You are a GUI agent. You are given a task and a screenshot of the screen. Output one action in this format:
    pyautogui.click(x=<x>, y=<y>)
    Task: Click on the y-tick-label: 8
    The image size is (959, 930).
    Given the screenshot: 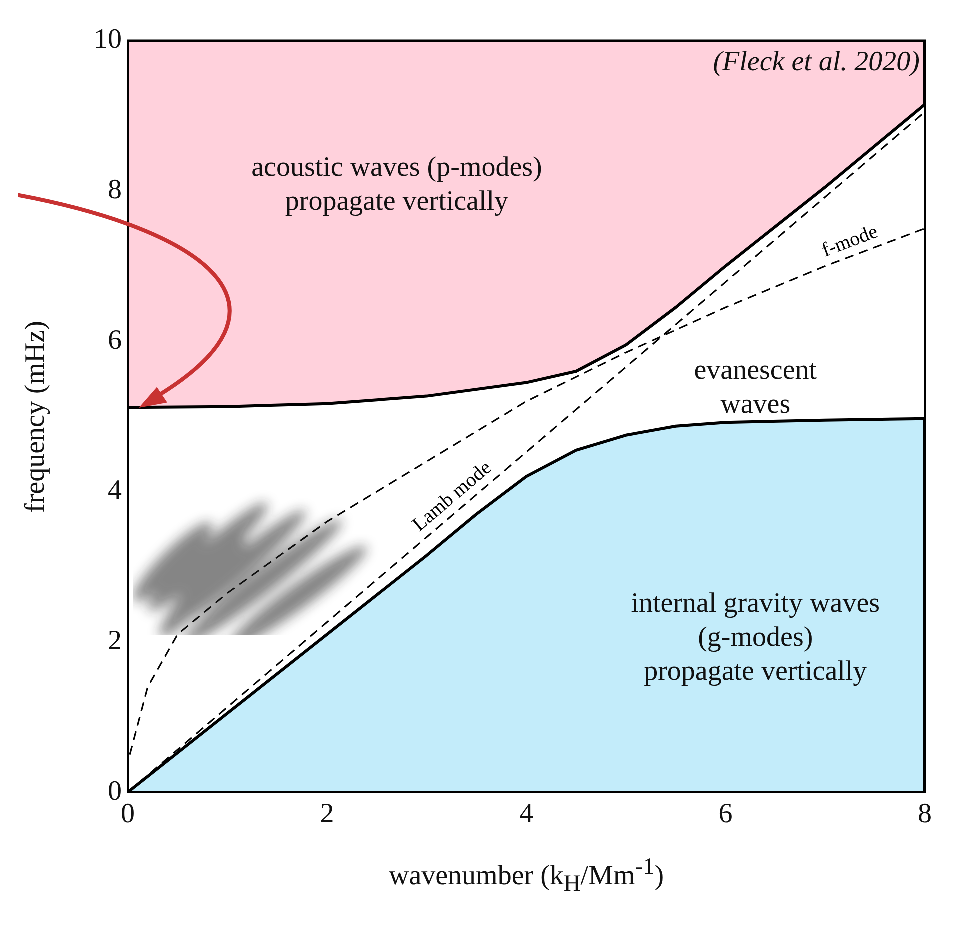 What is the action you would take?
    pyautogui.click(x=115, y=190)
    